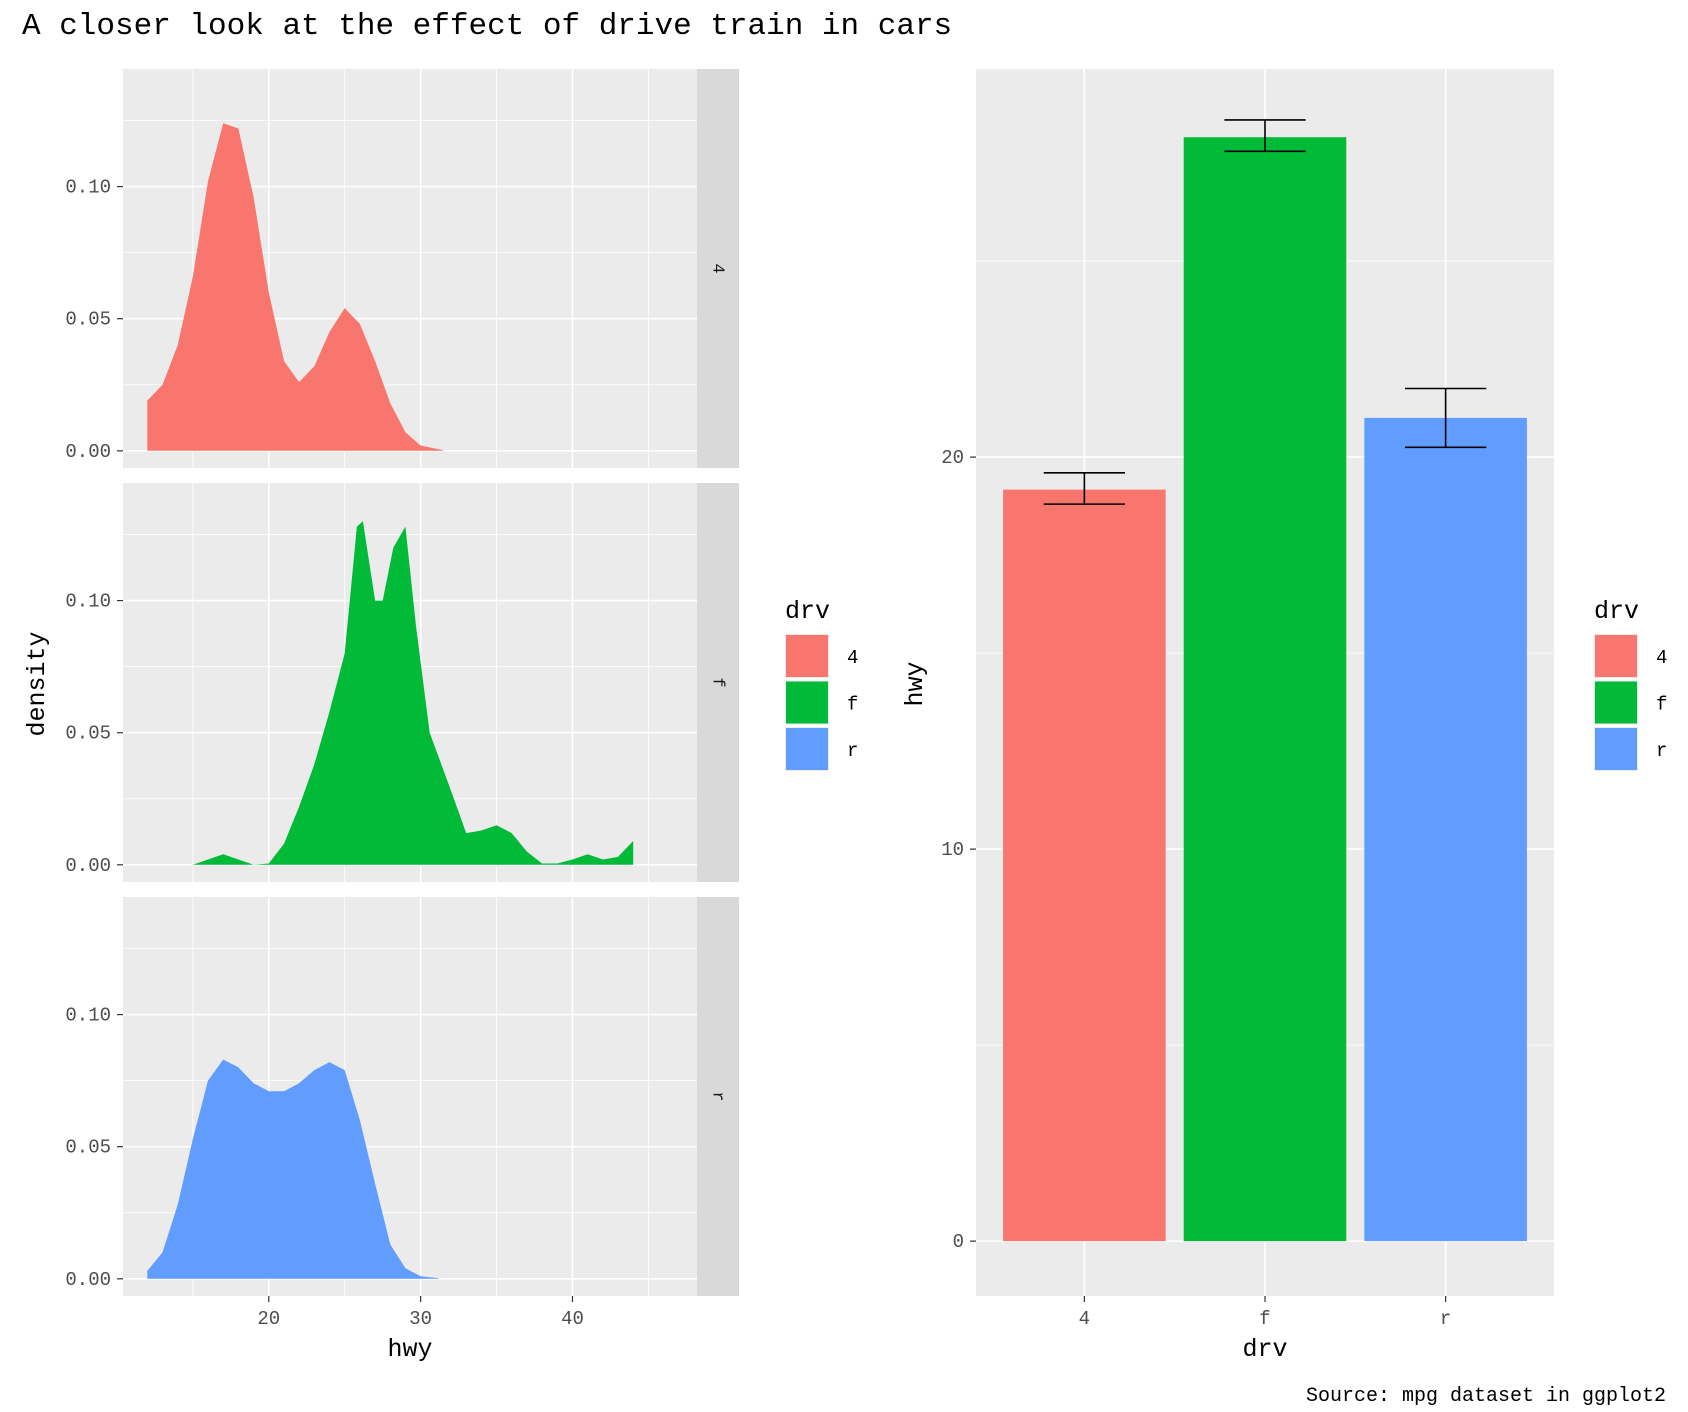 This screenshot has width=1688, height=1412. I want to click on density-area-r, so click(293, 1169).